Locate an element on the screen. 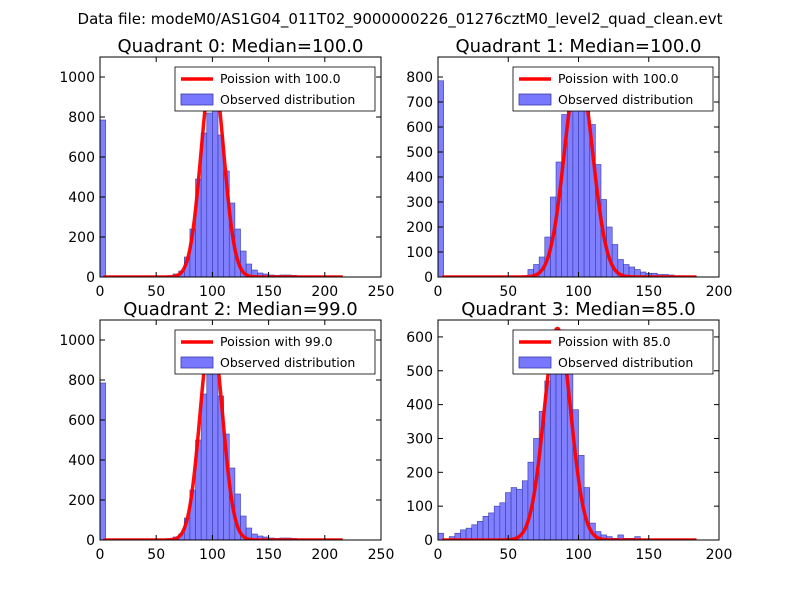 This screenshot has width=800, height=600. quadrant-3-plot-area is located at coordinates (567, 433).